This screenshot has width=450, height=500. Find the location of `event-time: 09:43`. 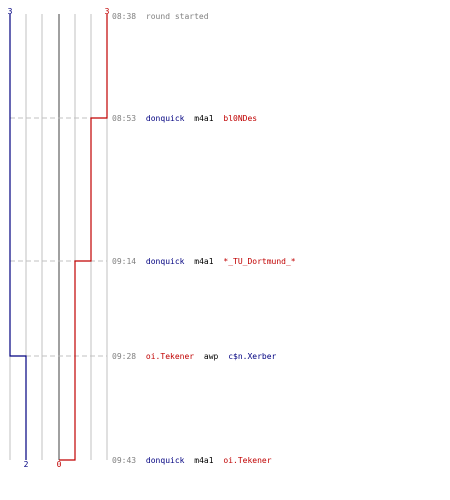

event-time: 09:43 is located at coordinates (124, 460).